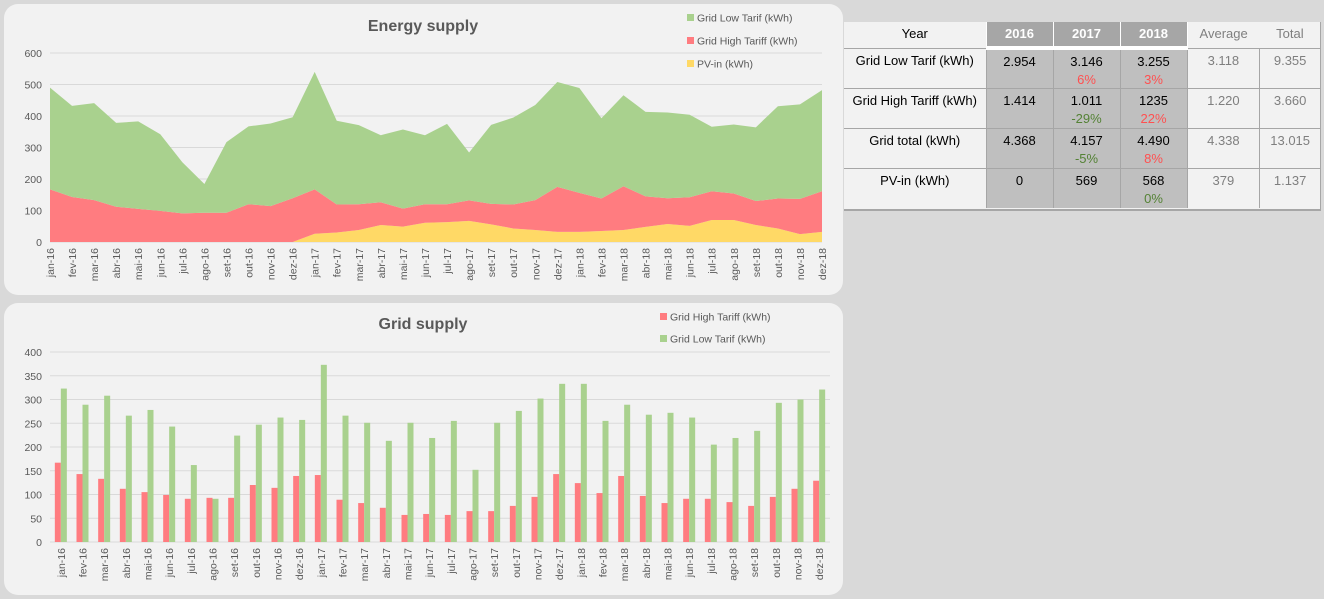  What do you see at coordinates (1086, 147) in the screenshot?
I see `year-value-cell: 4.157 -5%` at bounding box center [1086, 147].